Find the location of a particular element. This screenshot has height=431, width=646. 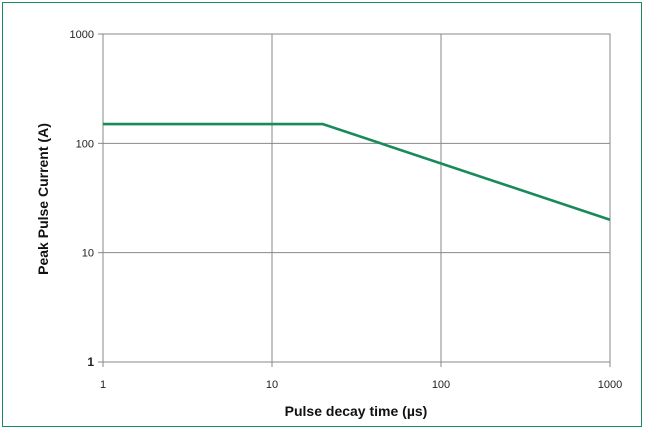

x-tick-label: 1 is located at coordinates (103, 385).